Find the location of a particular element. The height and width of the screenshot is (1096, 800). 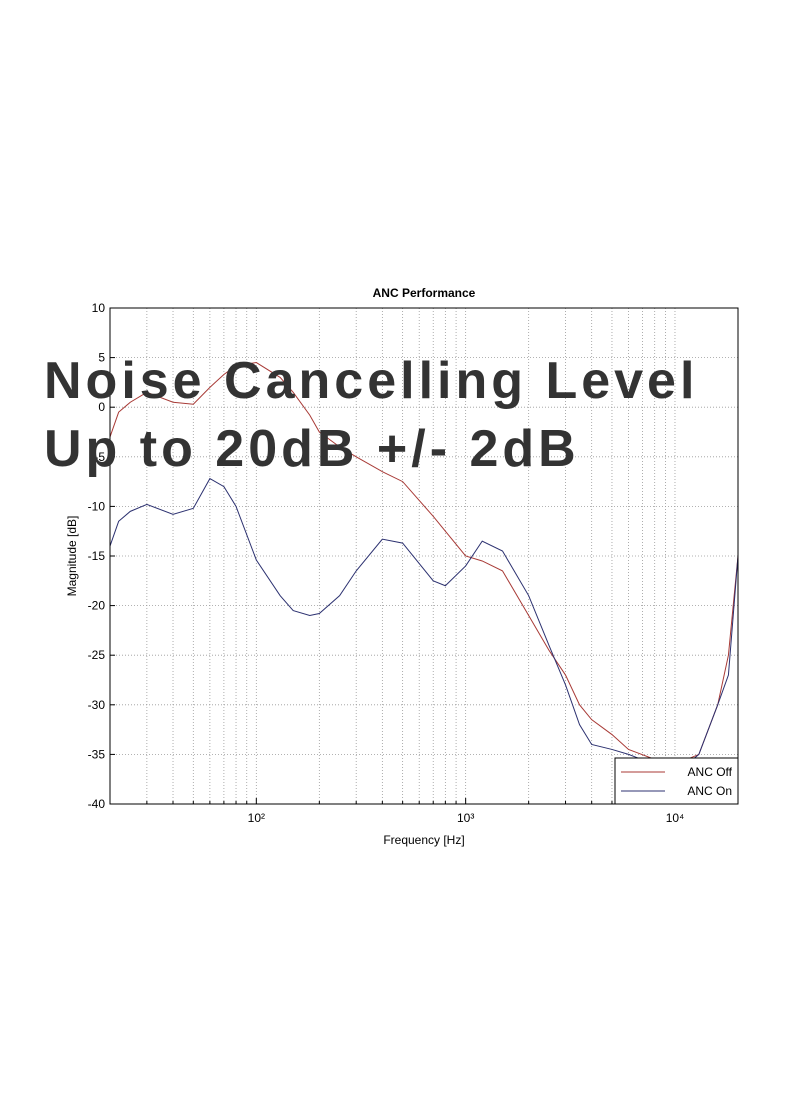

y-axis-label: Magnitude [dB] is located at coordinates (72, 556).